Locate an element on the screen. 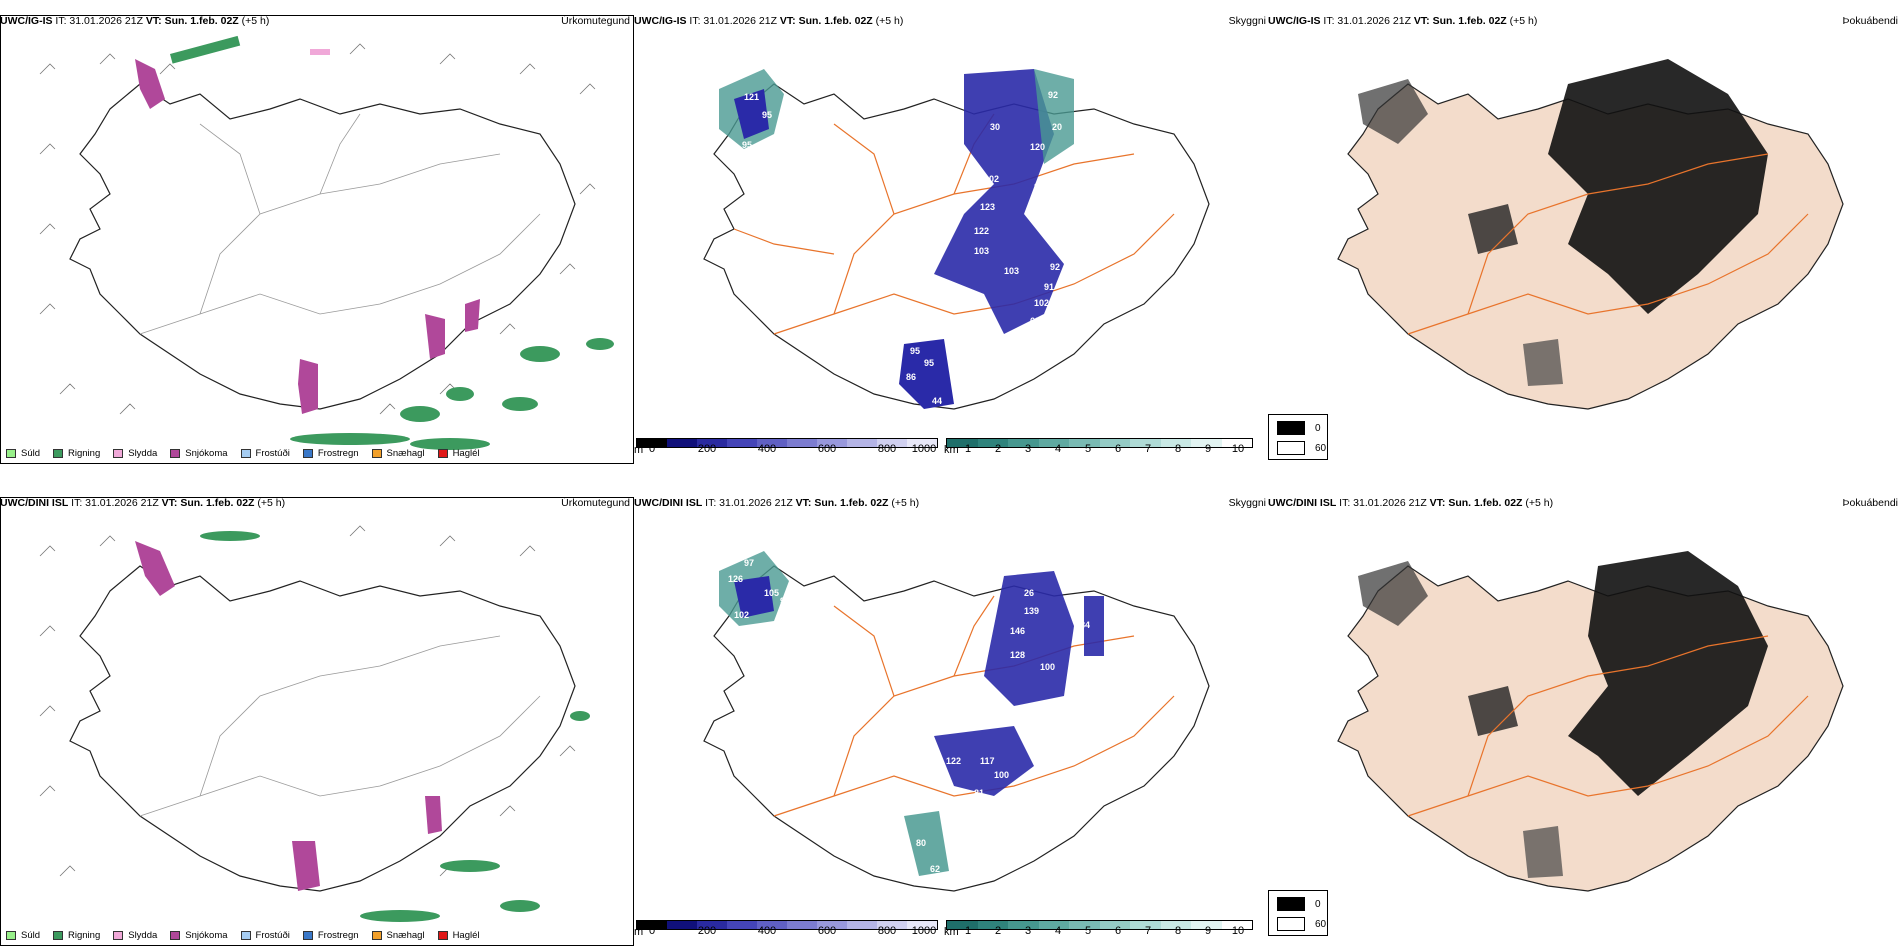 The height and width of the screenshot is (950, 1900). svg-text: 123 is located at coordinates (987, 207).